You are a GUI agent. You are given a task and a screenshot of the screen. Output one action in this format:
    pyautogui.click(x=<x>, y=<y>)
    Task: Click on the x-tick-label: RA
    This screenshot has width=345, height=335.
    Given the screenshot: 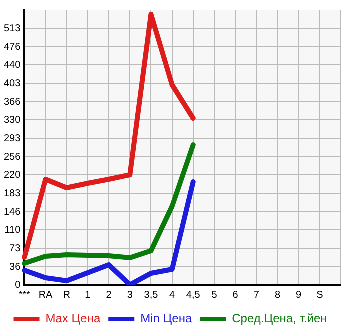 What is the action you would take?
    pyautogui.click(x=46, y=295)
    